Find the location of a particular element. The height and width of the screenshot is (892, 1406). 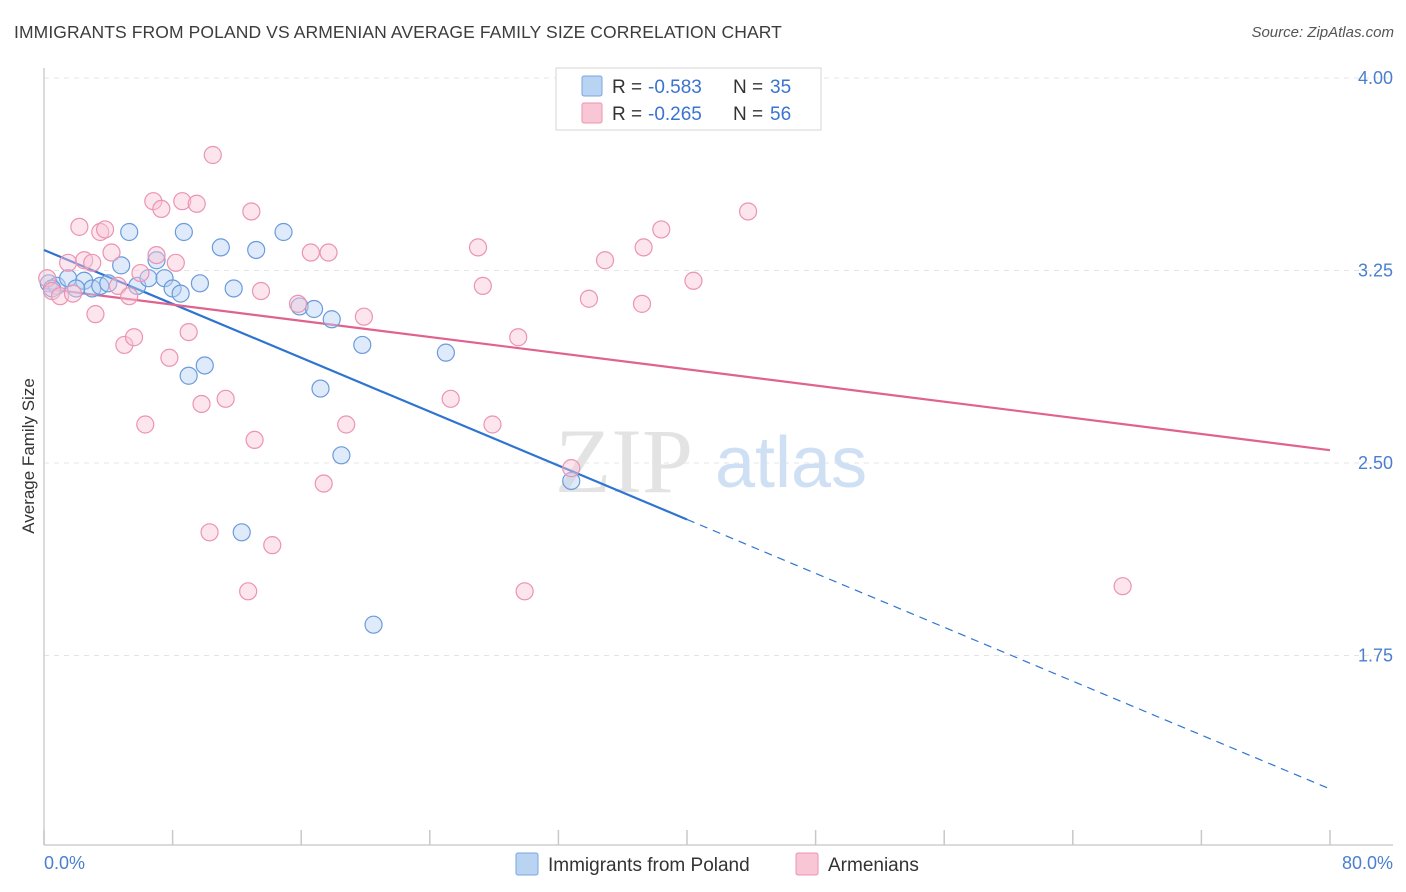

y-tick-label: 3.25 is located at coordinates (1375, 271).